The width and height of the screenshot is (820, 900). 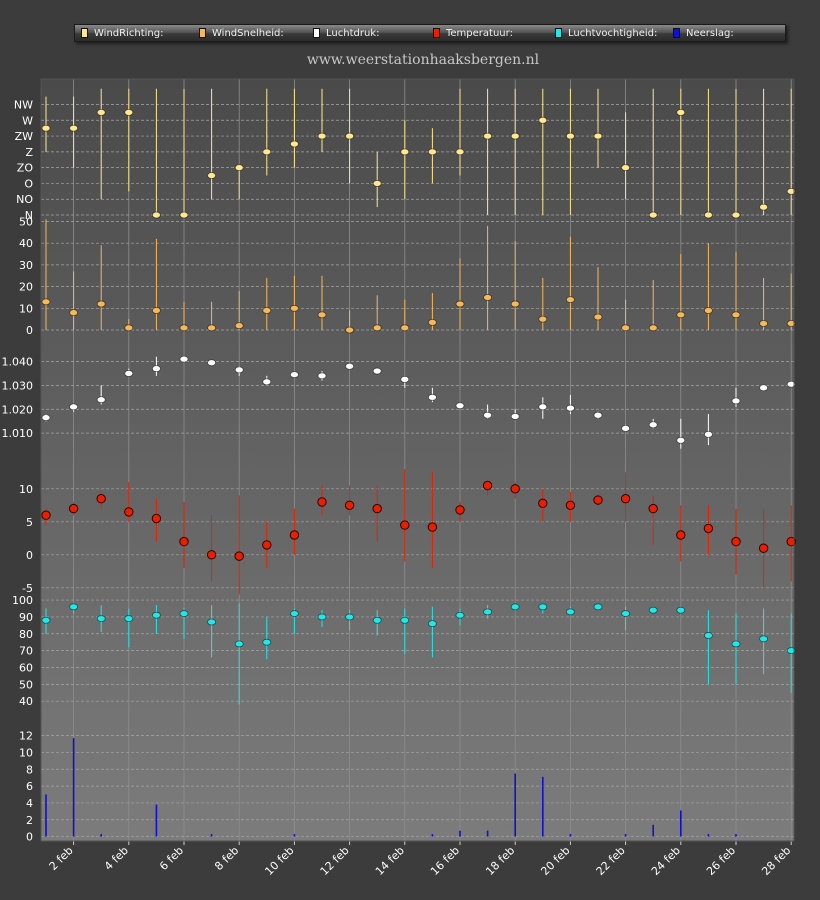 I want to click on x-tick-label: 14 feb, so click(x=390, y=861).